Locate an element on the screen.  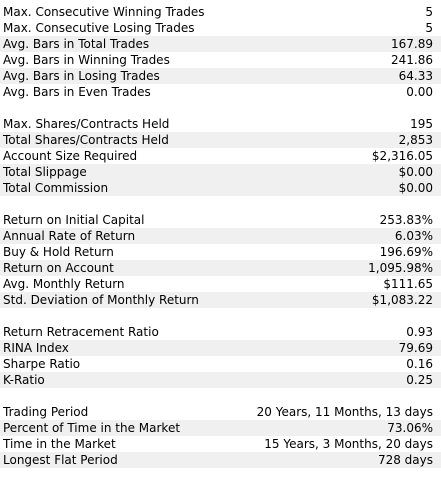
row-value: $2,316.05 is located at coordinates (402, 156).